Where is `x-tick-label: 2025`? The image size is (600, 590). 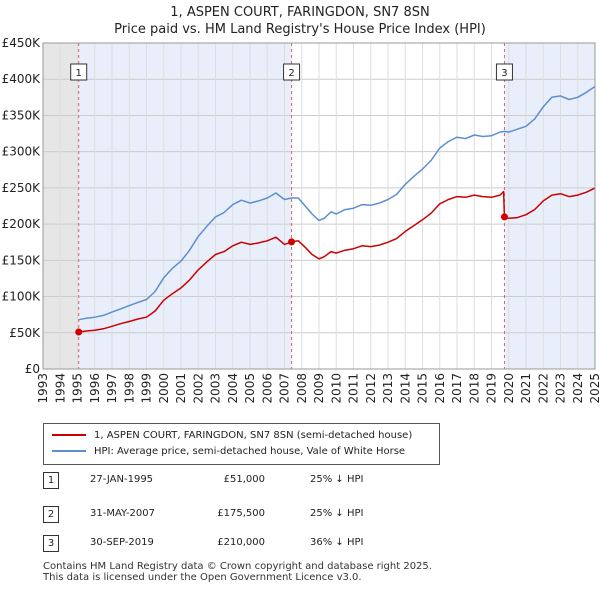 x-tick-label: 2025 is located at coordinates (594, 388).